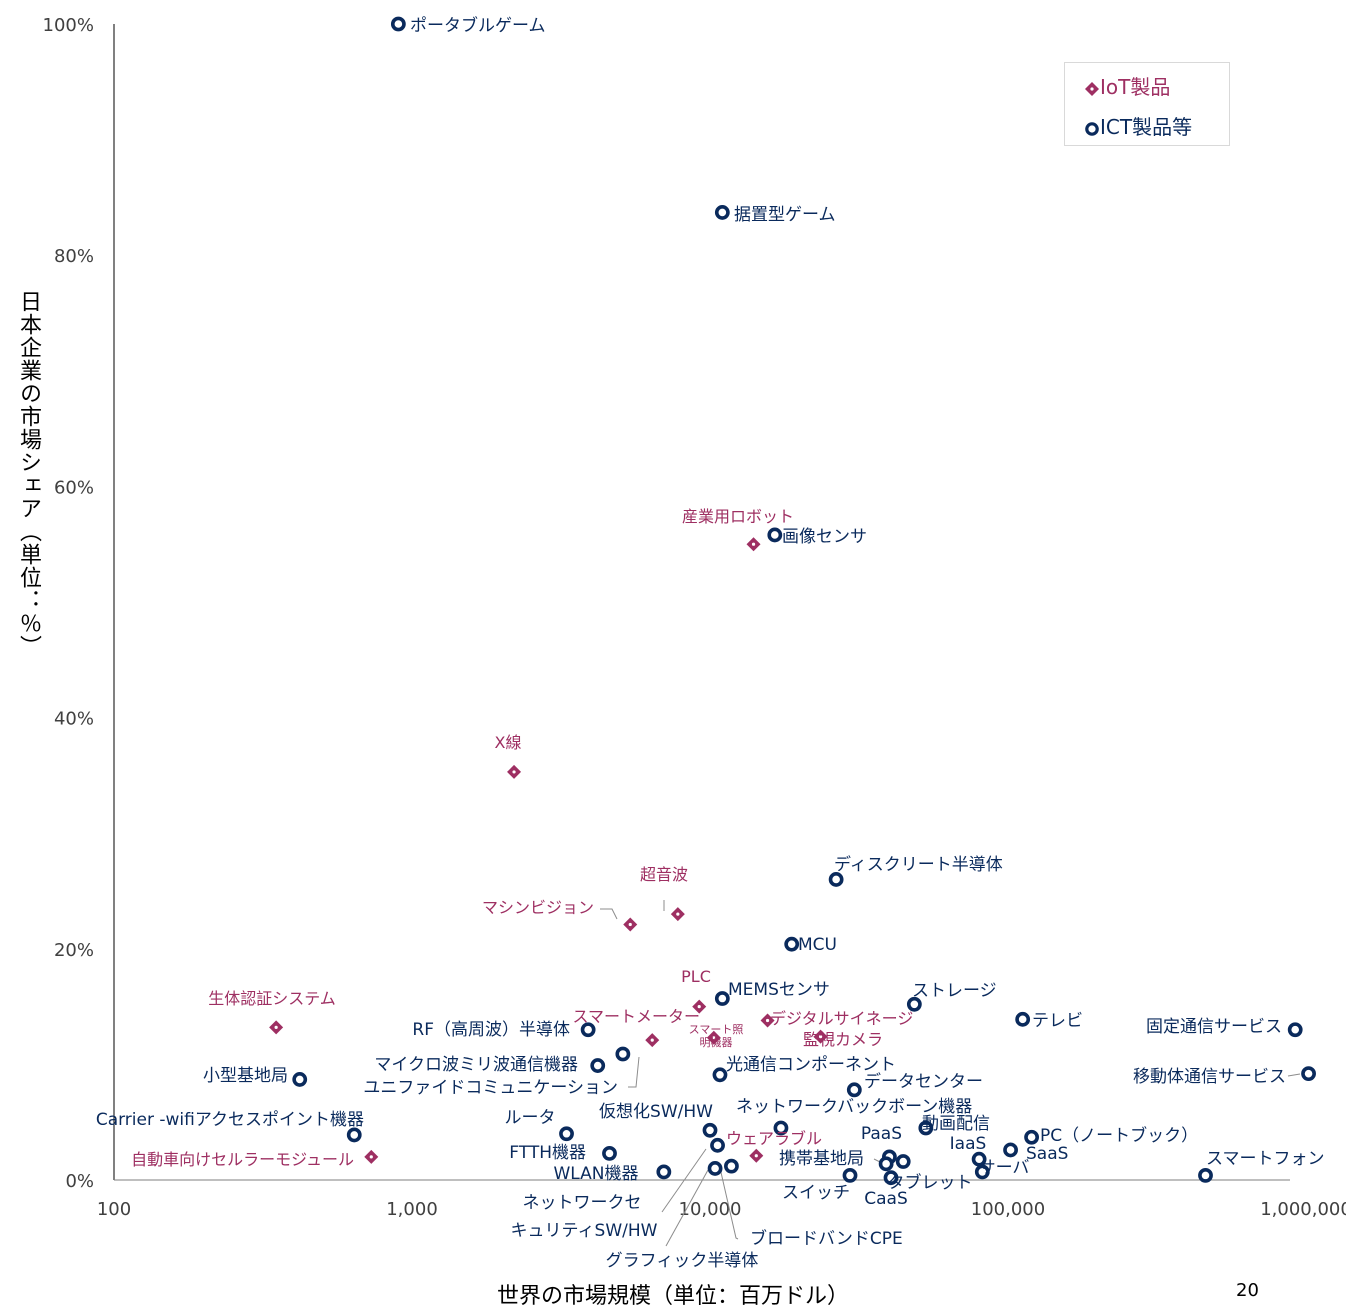  Describe the element at coordinates (1057, 1021) in the screenshot. I see `point-label: テレビ` at that location.